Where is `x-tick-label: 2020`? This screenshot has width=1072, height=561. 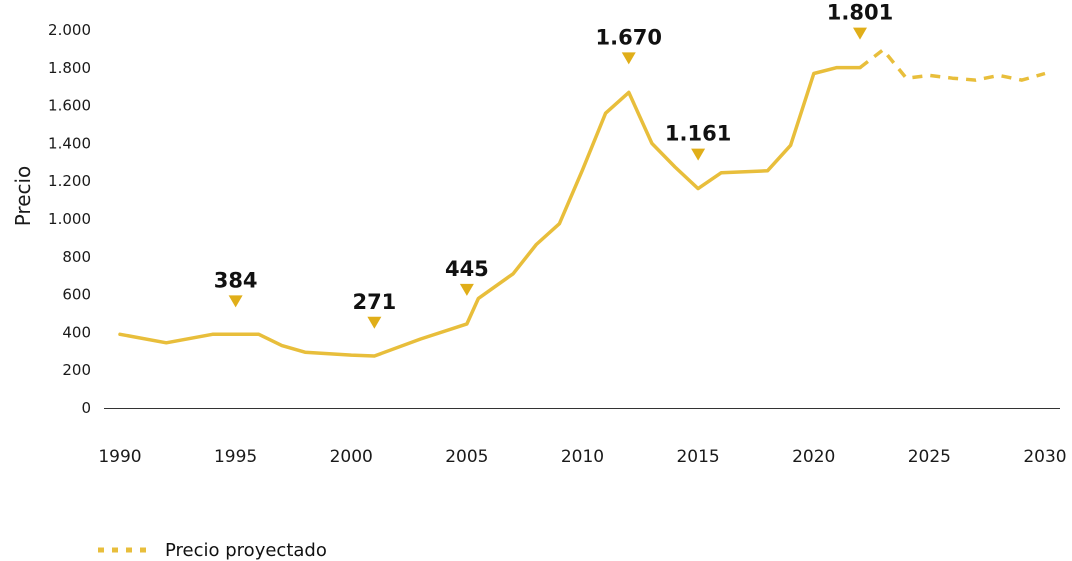 x-tick-label: 2020 is located at coordinates (813, 457).